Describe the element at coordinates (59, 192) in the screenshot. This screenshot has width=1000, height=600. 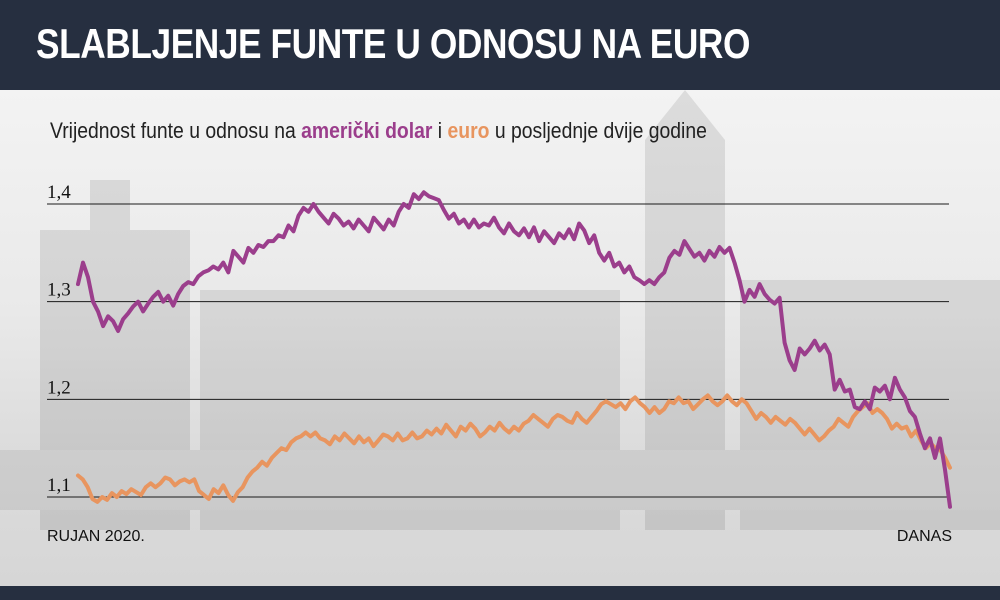
I see `y-tick-label: 1,4` at that location.